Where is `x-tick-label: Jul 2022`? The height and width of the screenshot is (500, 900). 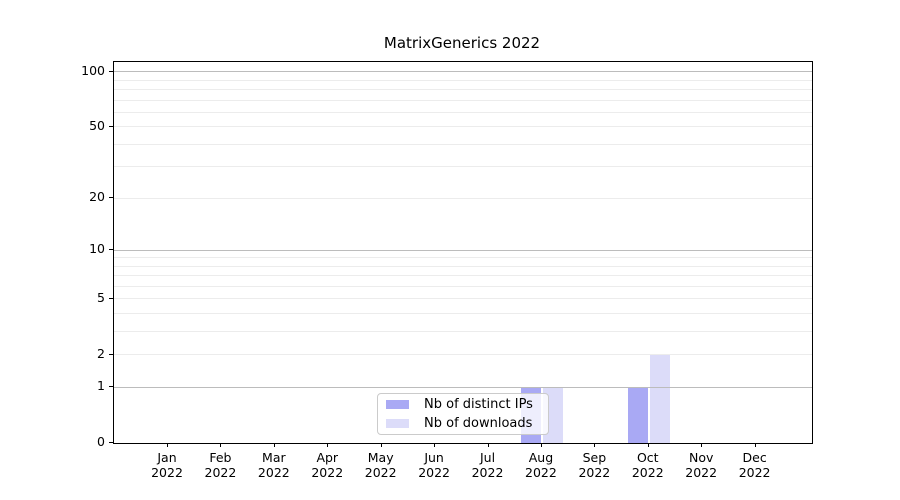
x-tick-label: Jul 2022 is located at coordinates (488, 465).